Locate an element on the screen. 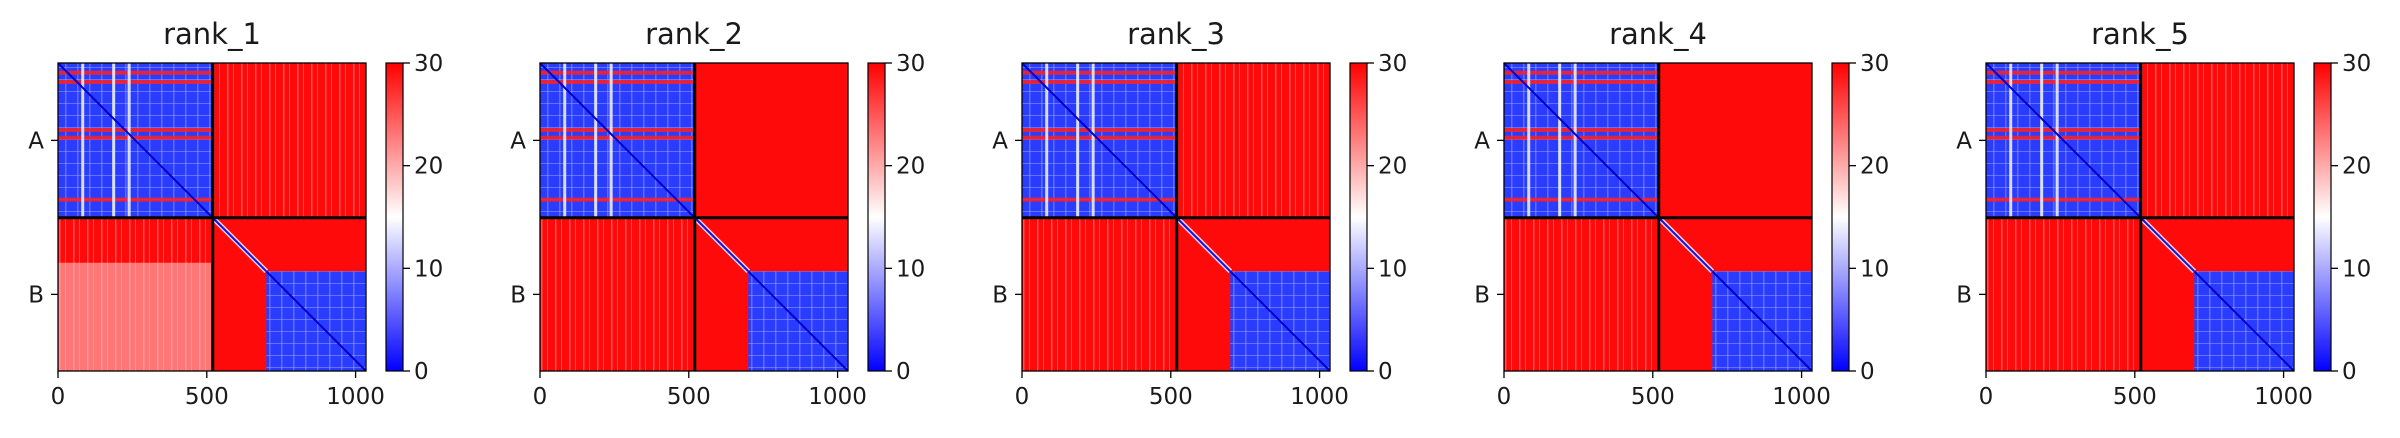 The height and width of the screenshot is (438, 2400). panel-title: rank_1 is located at coordinates (212, 34).